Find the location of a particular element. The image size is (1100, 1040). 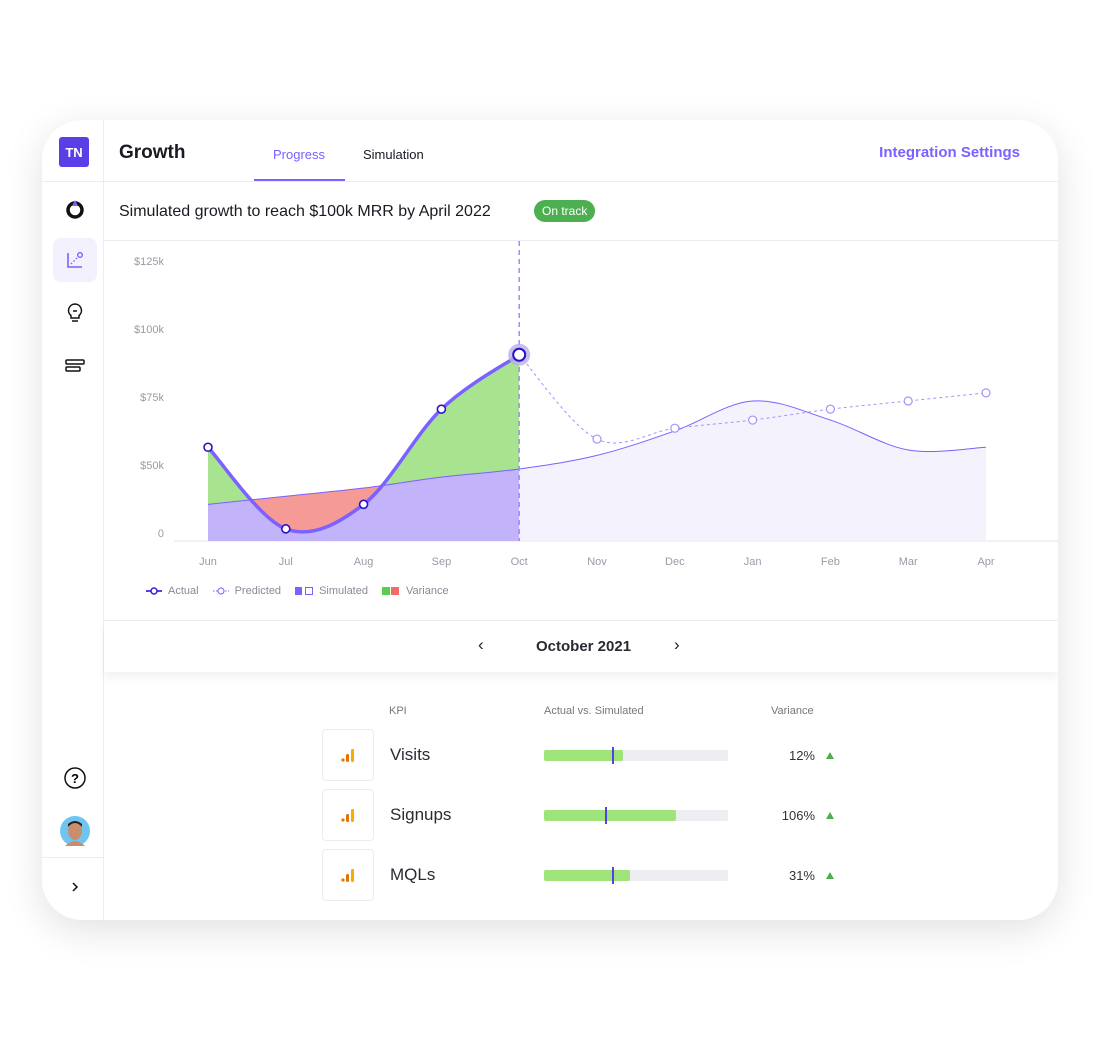

chart-legend: Actual Predicted Simulated Variance is located at coordinates (297, 591).